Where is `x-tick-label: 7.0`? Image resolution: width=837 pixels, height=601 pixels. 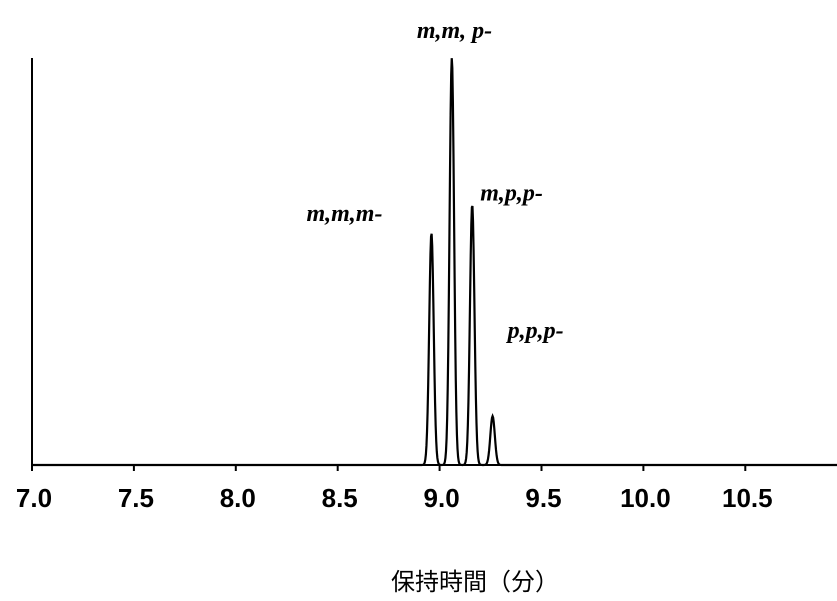 x-tick-label: 7.0 is located at coordinates (34, 498).